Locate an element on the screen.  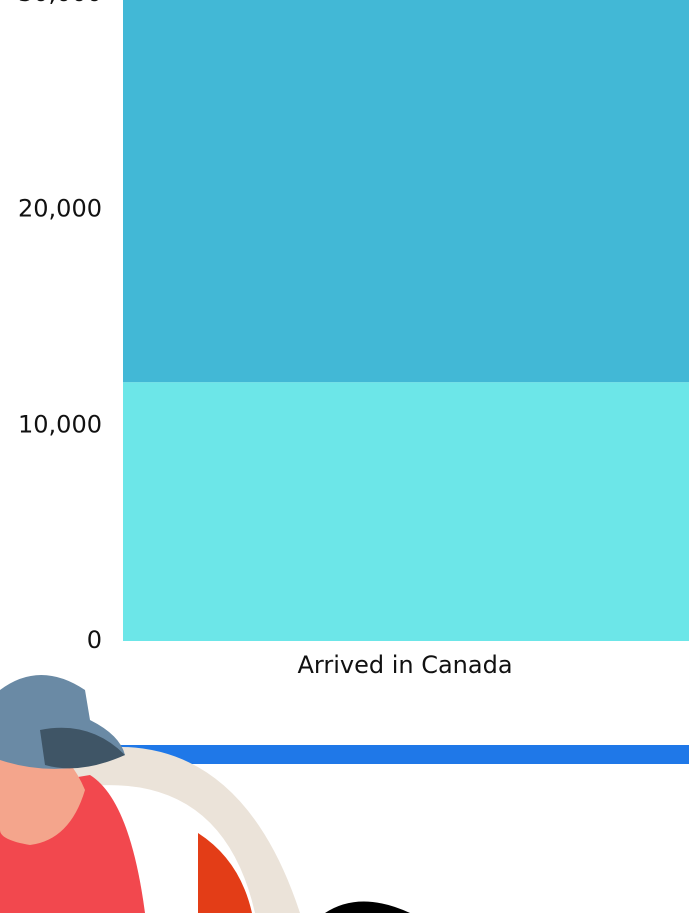
shape-black is located at coordinates (367, 907).